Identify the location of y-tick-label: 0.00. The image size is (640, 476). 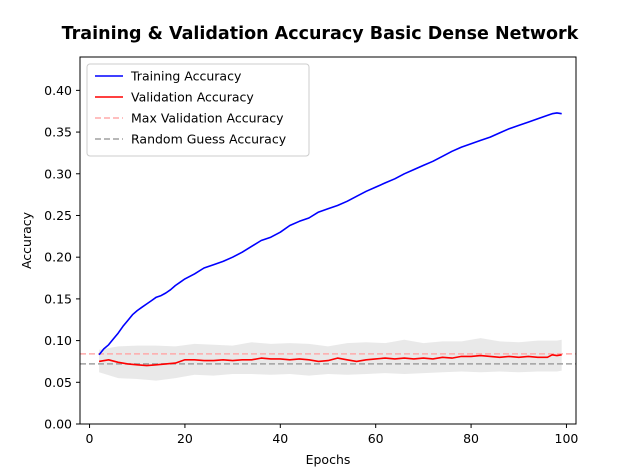
(58, 424).